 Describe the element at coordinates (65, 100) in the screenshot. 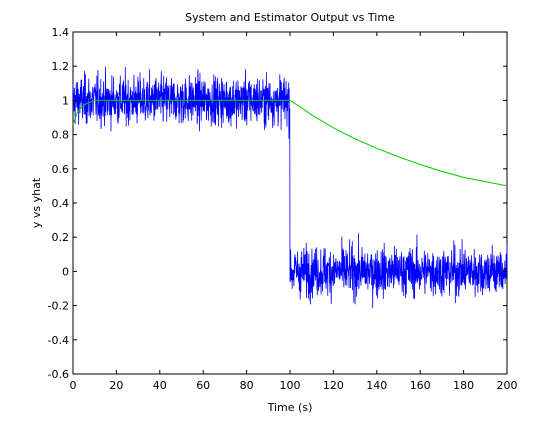

I see `y-tick-label: 1` at that location.